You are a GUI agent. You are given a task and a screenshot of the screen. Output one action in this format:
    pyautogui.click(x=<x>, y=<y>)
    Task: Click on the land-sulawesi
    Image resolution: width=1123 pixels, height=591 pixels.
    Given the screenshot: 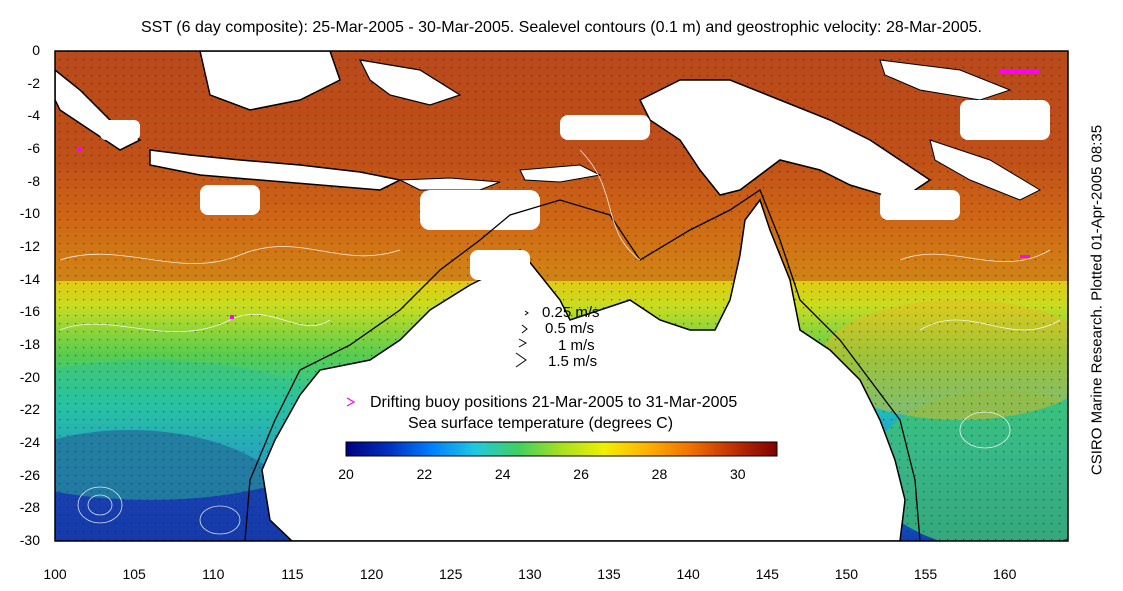 What is the action you would take?
    pyautogui.click(x=410, y=82)
    